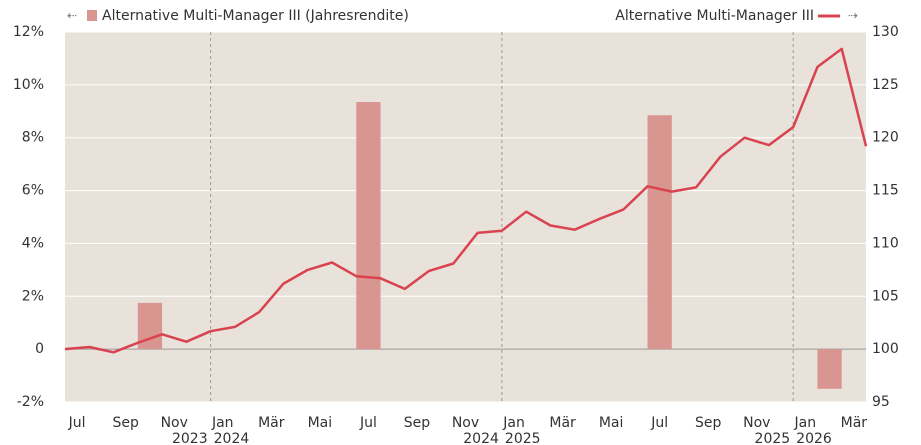 Image resolution: width=921 pixels, height=445 pixels. What do you see at coordinates (885, 191) in the screenshot?
I see `y2-tick-label: 115` at bounding box center [885, 191].